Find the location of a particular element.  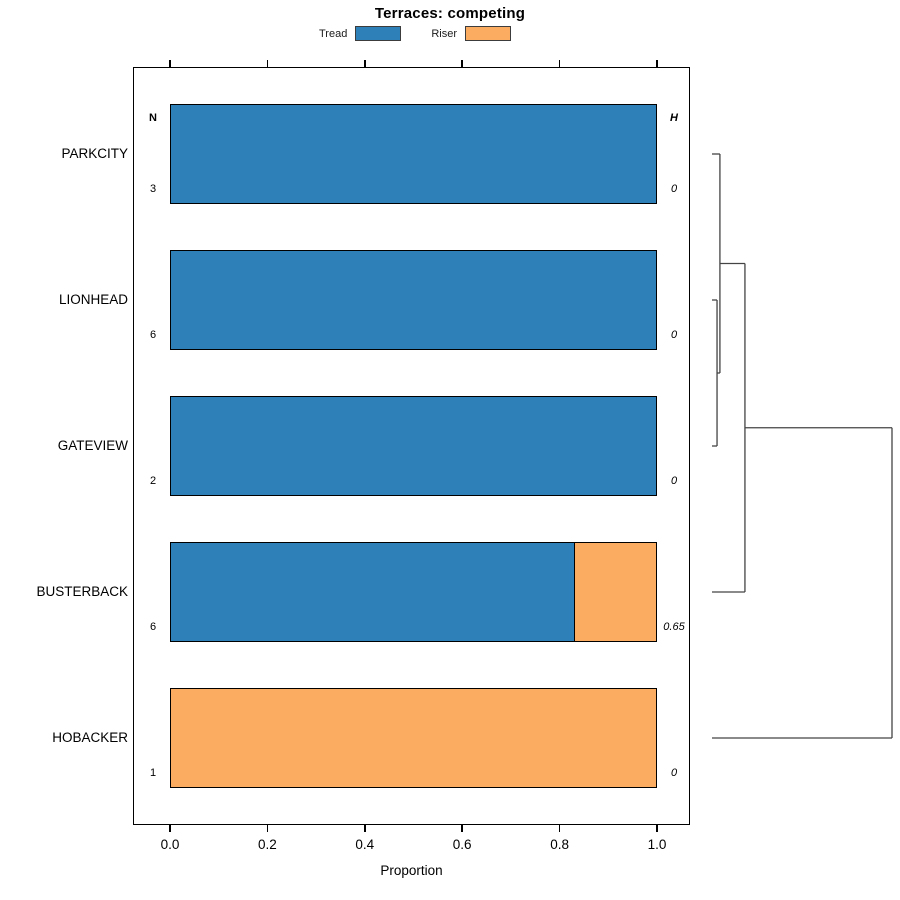

x-tick-label: 0.0 is located at coordinates (170, 844).